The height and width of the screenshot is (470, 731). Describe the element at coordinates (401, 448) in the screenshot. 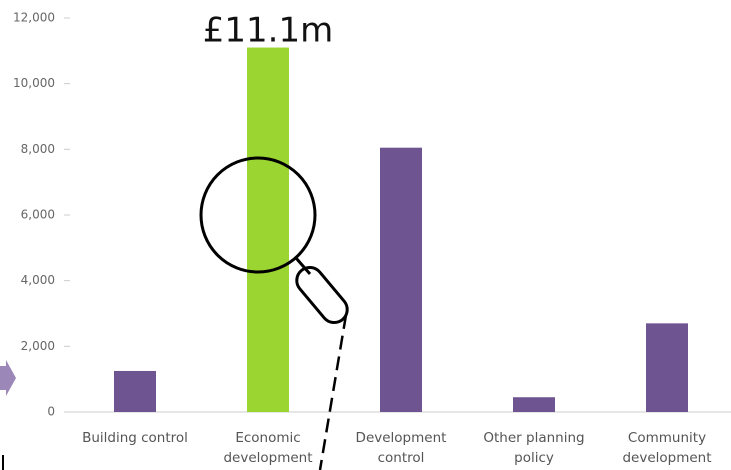

I see `x-tick-label: Development control` at that location.